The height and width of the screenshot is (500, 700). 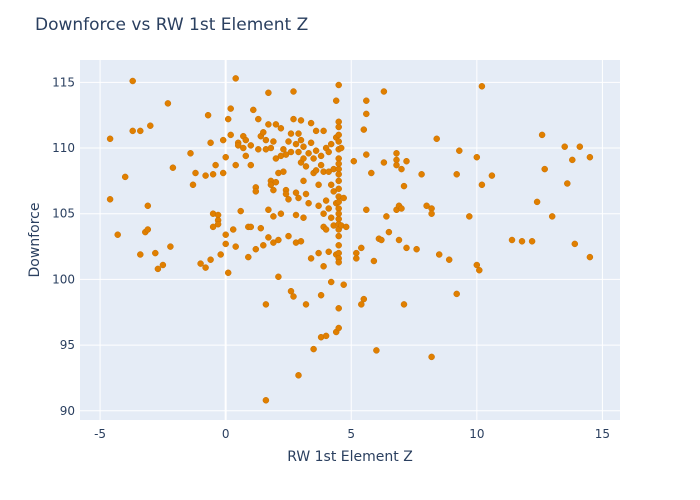 I want to click on y-tick-label: 105, so click(x=63, y=214).